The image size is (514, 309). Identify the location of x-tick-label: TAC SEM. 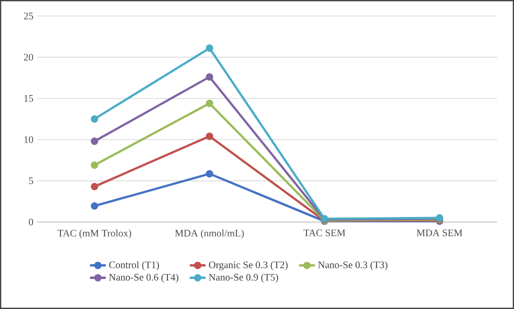
(325, 233).